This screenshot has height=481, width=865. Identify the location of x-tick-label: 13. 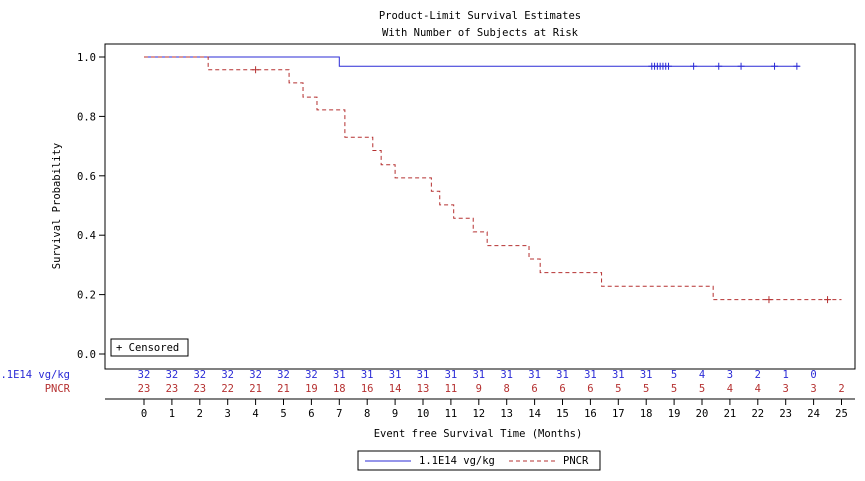
(506, 414).